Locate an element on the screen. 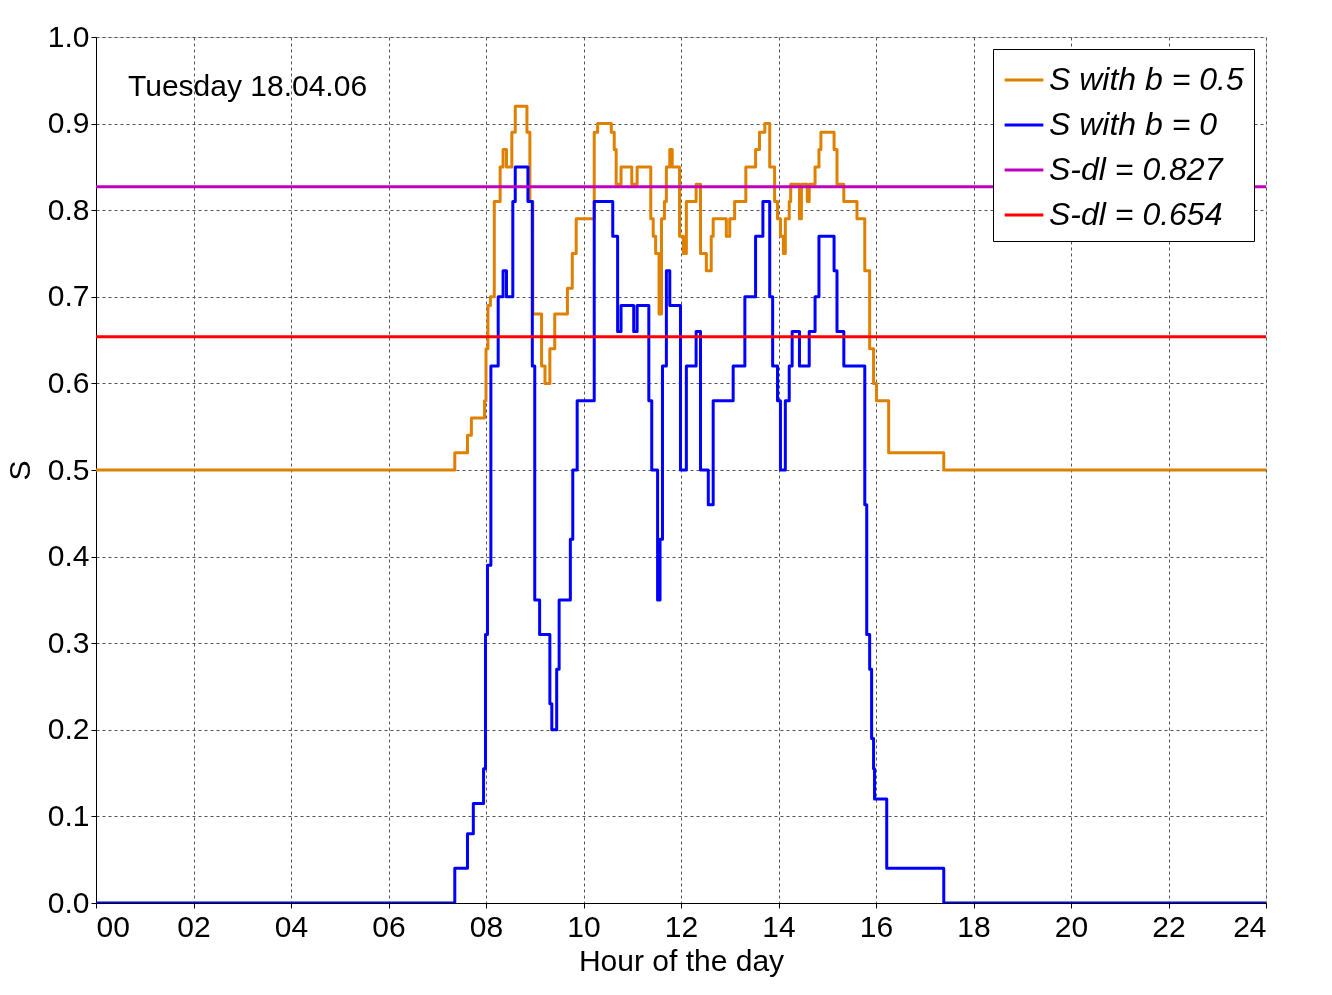 The image size is (1332, 995). y-tick-label: 0.5 is located at coordinates (68, 469).